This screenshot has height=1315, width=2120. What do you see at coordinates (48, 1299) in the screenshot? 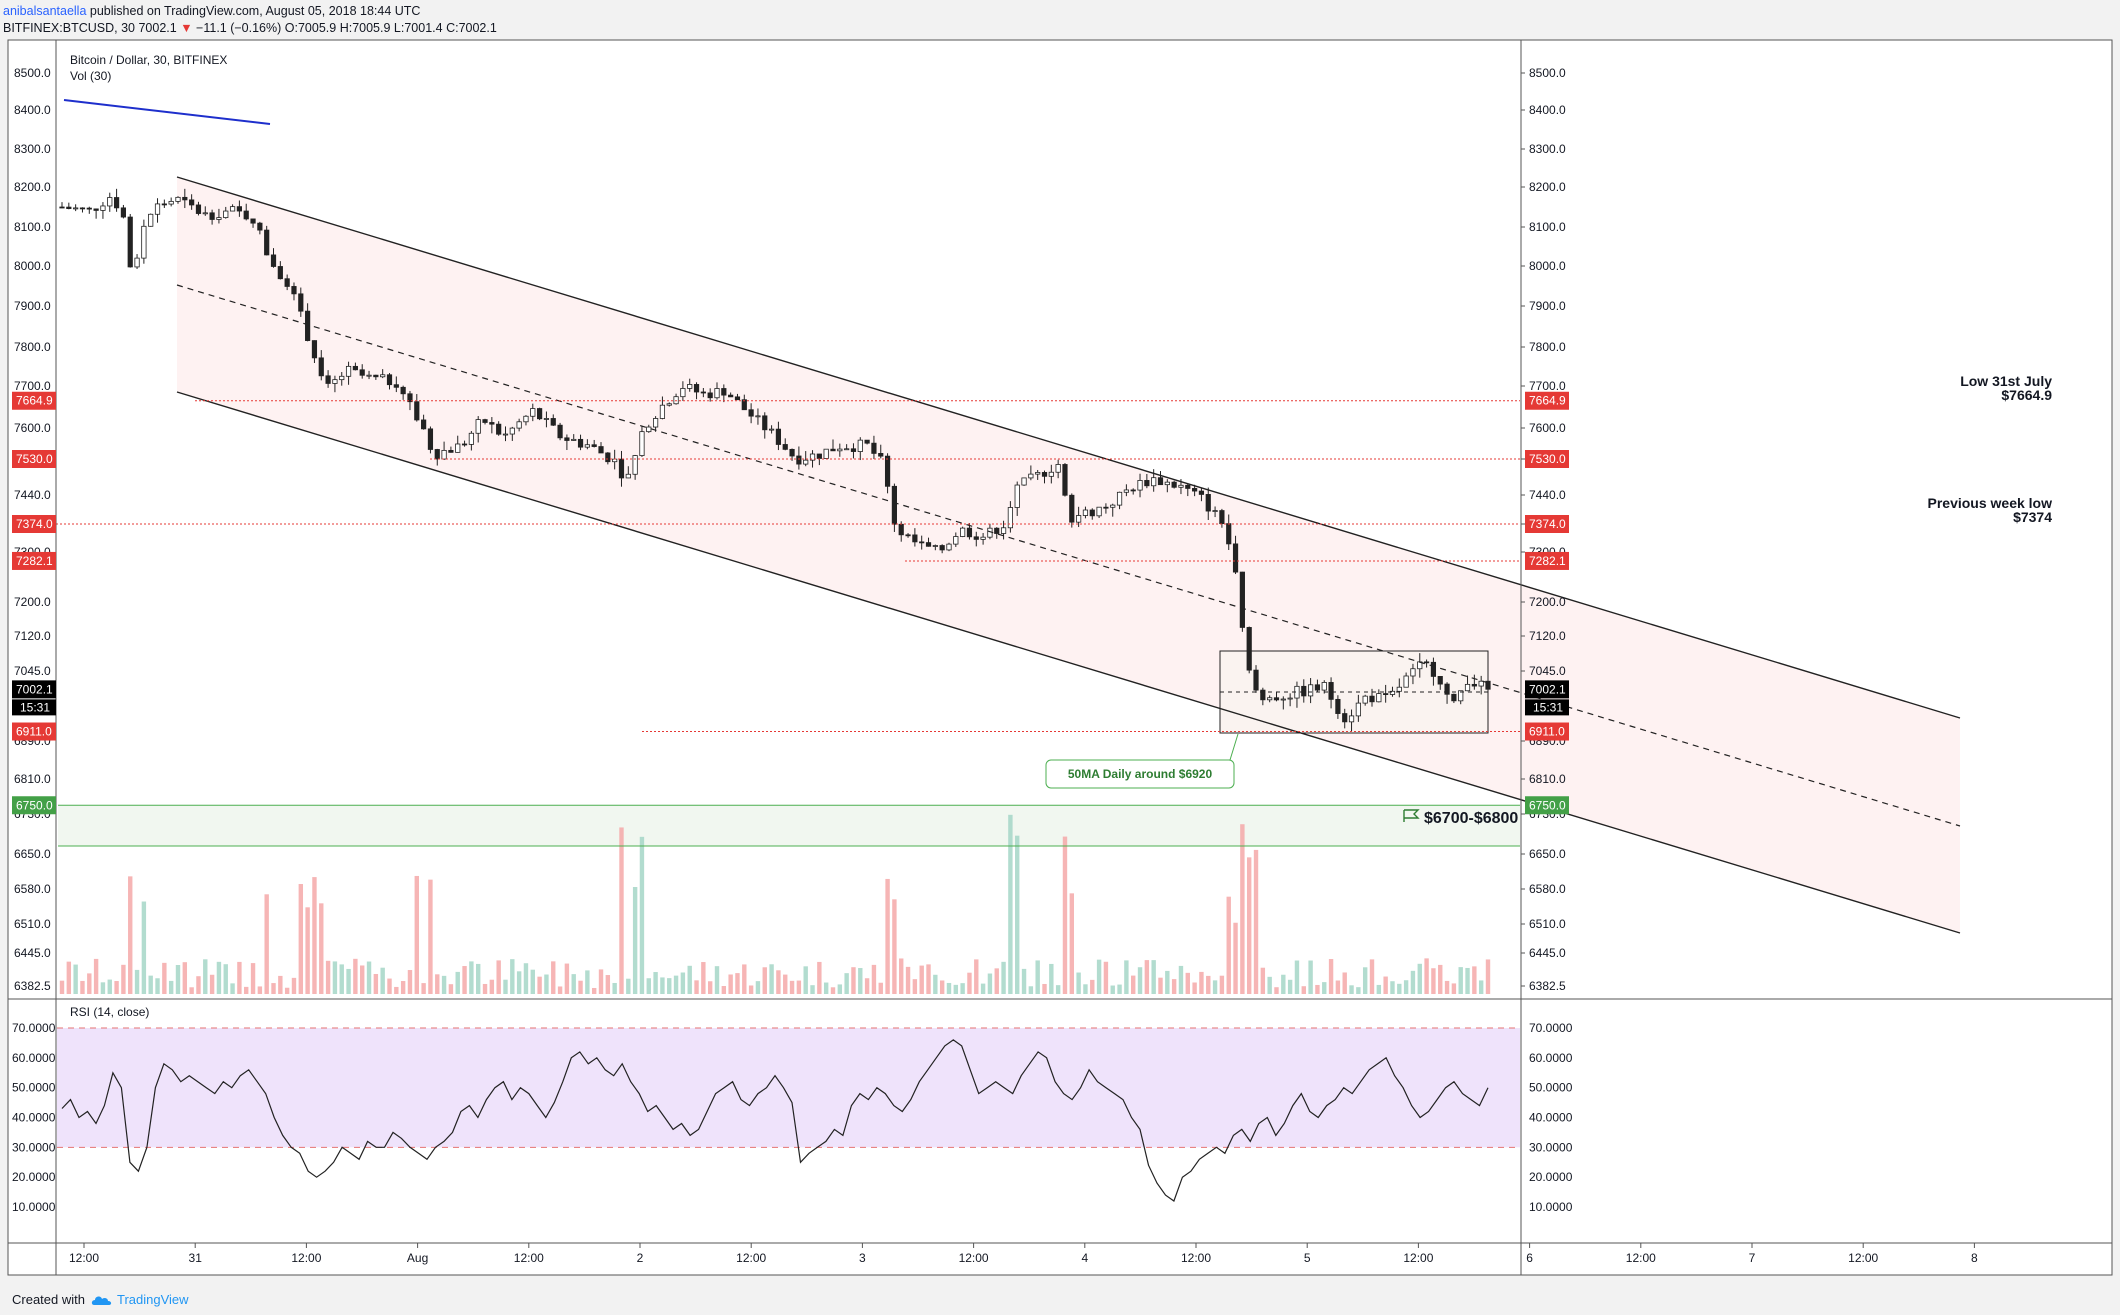
I see `created-with-text: Created with` at bounding box center [48, 1299].